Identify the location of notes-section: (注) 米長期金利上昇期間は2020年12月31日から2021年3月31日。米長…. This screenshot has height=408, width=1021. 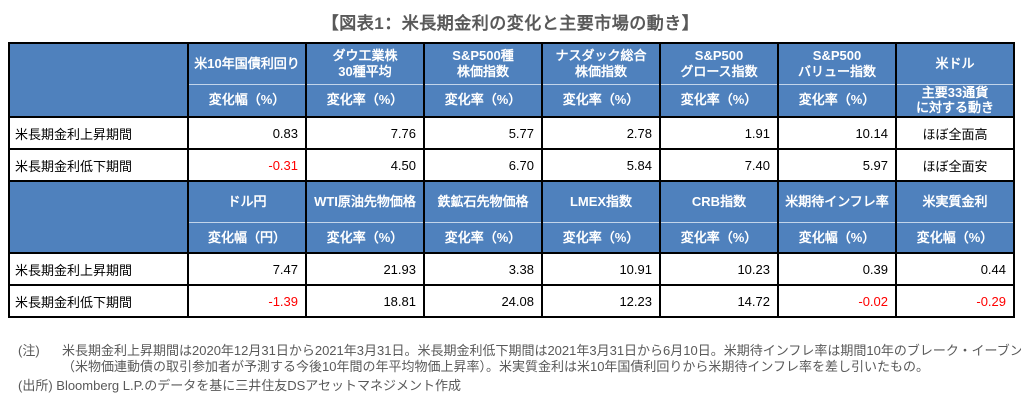
(519, 368).